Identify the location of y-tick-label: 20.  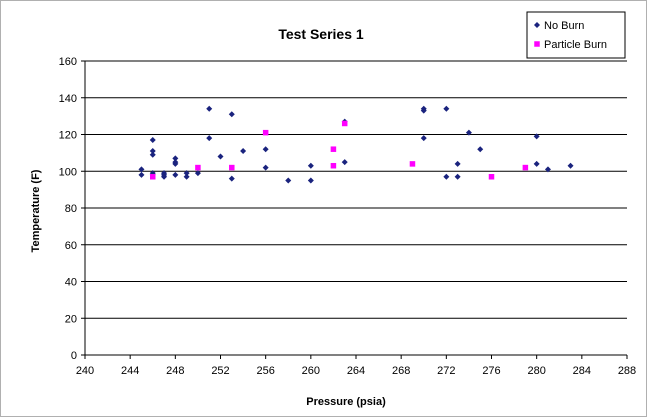
(71, 319).